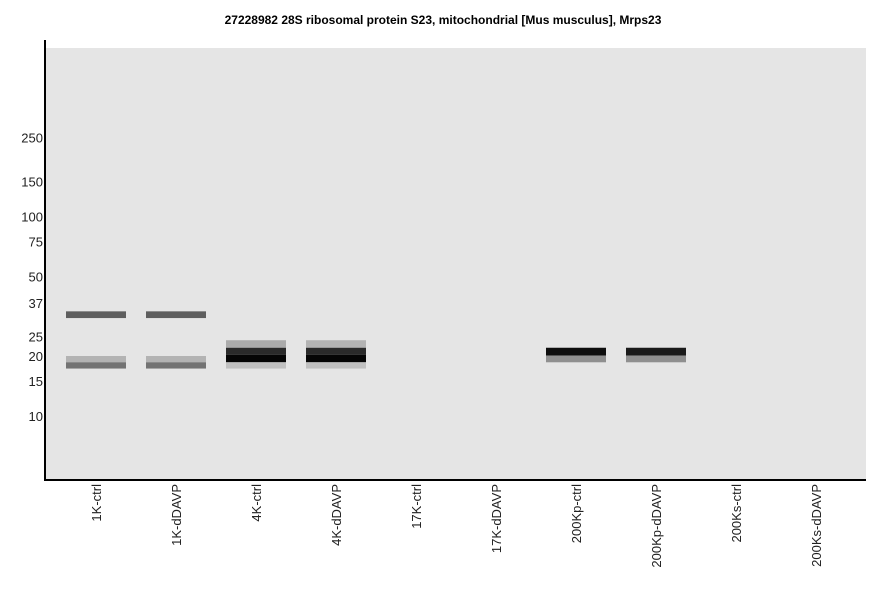 Image resolution: width=886 pixels, height=595 pixels. Describe the element at coordinates (656, 526) in the screenshot. I see `lane-label: 200Kp-dDAVP` at that location.